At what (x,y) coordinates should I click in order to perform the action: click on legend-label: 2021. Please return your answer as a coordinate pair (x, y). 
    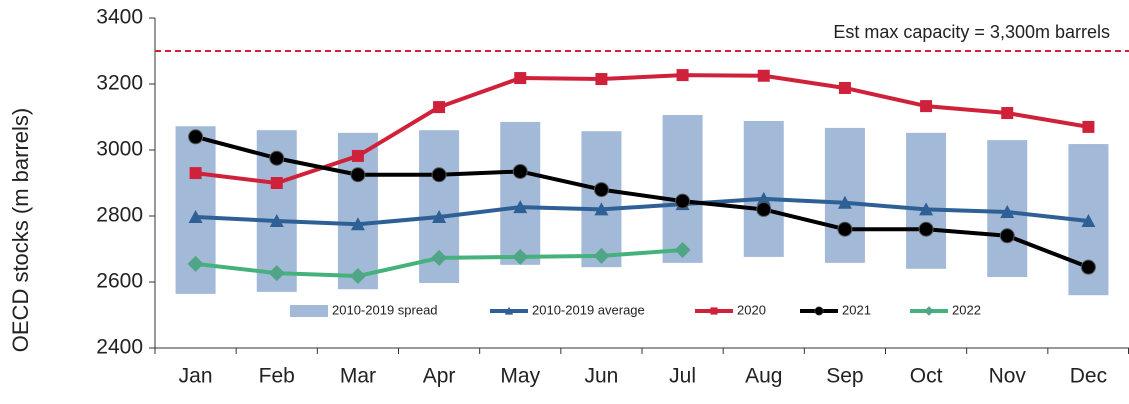
    Looking at the image, I should click on (856, 309).